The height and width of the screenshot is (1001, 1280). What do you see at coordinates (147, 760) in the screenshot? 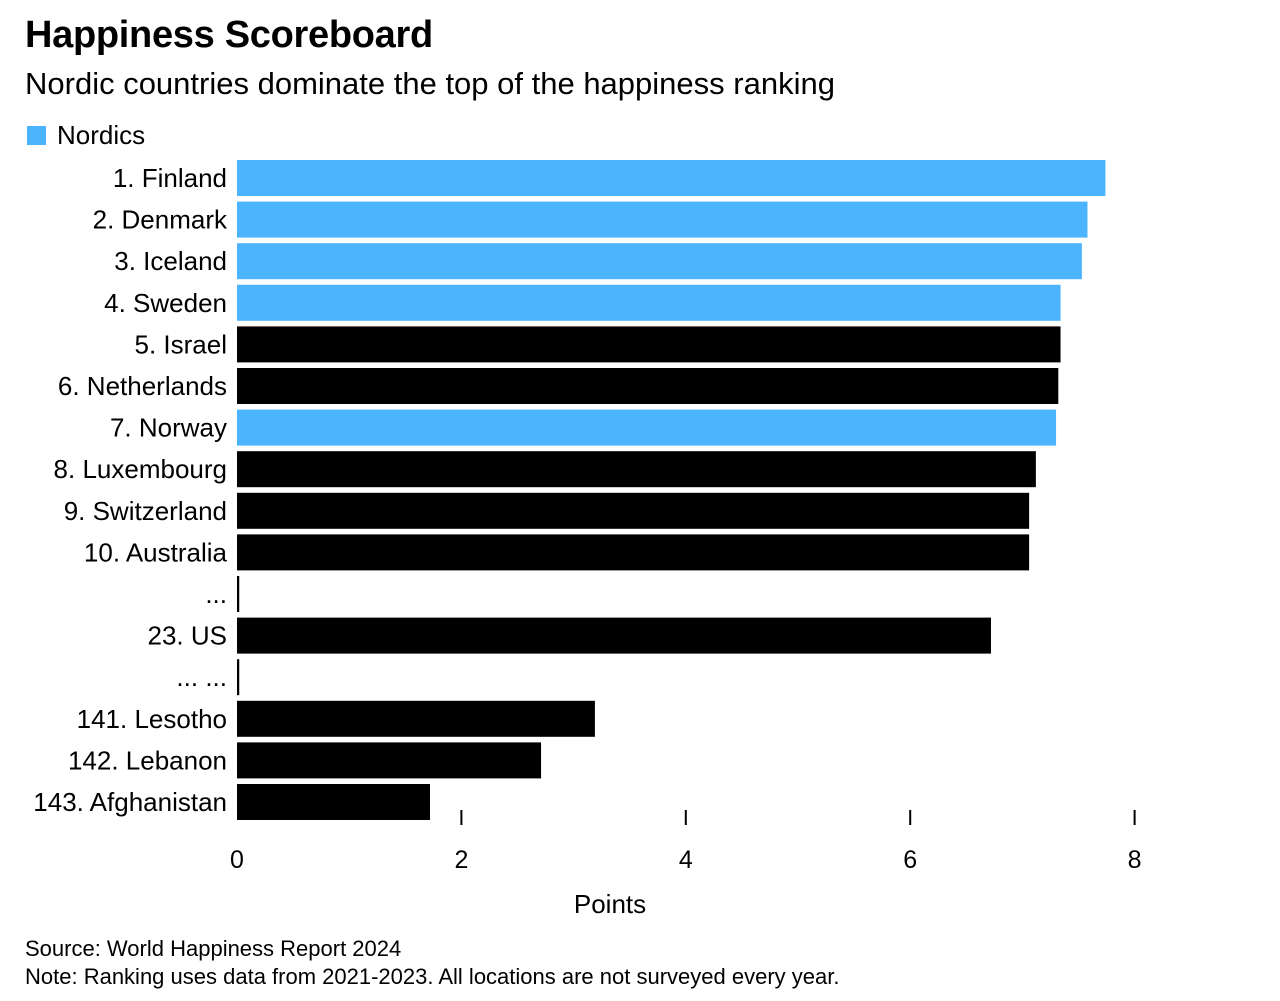
I see `category-label: 142. Lebanon` at bounding box center [147, 760].